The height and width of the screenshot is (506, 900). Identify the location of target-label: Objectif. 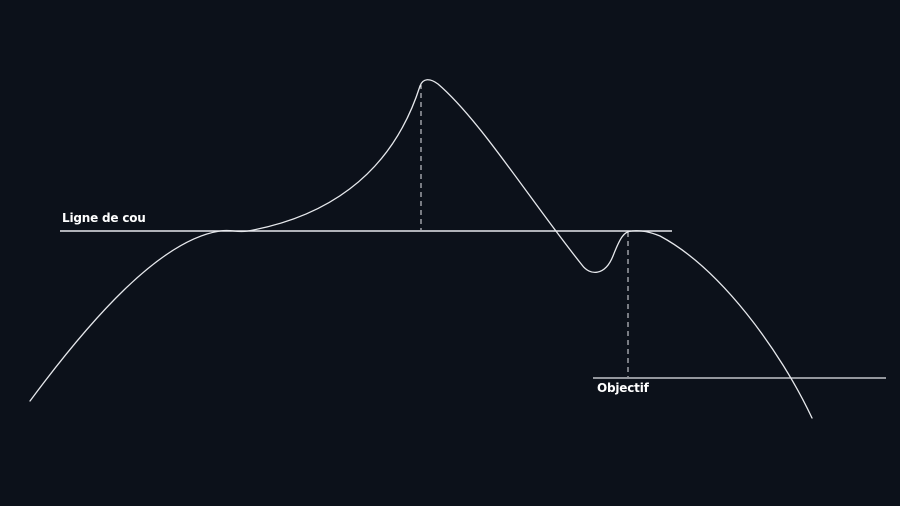
(623, 388).